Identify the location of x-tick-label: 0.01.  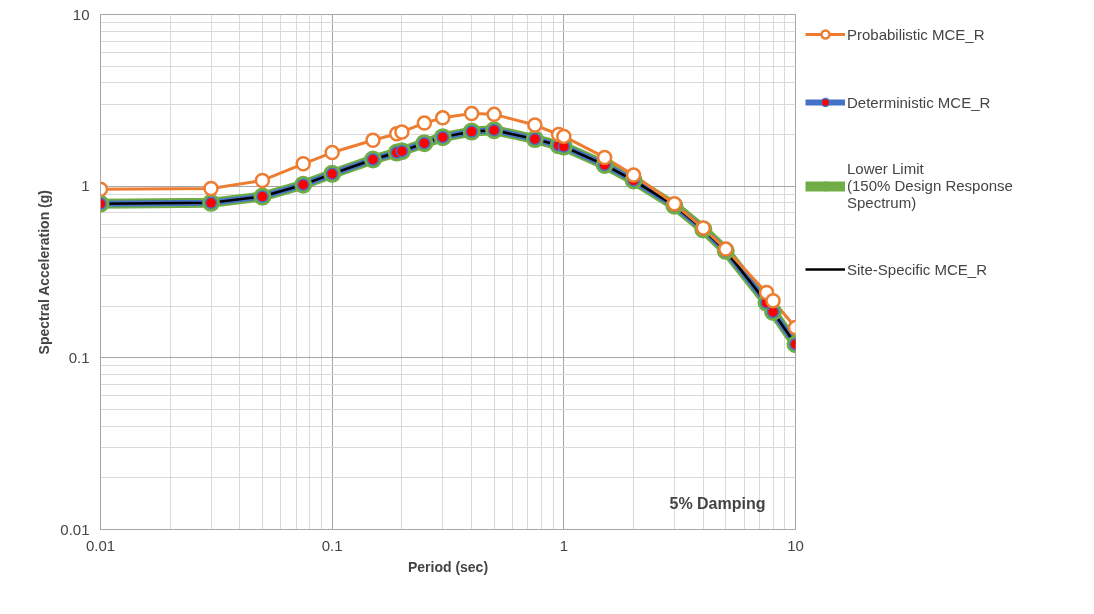
(100, 545).